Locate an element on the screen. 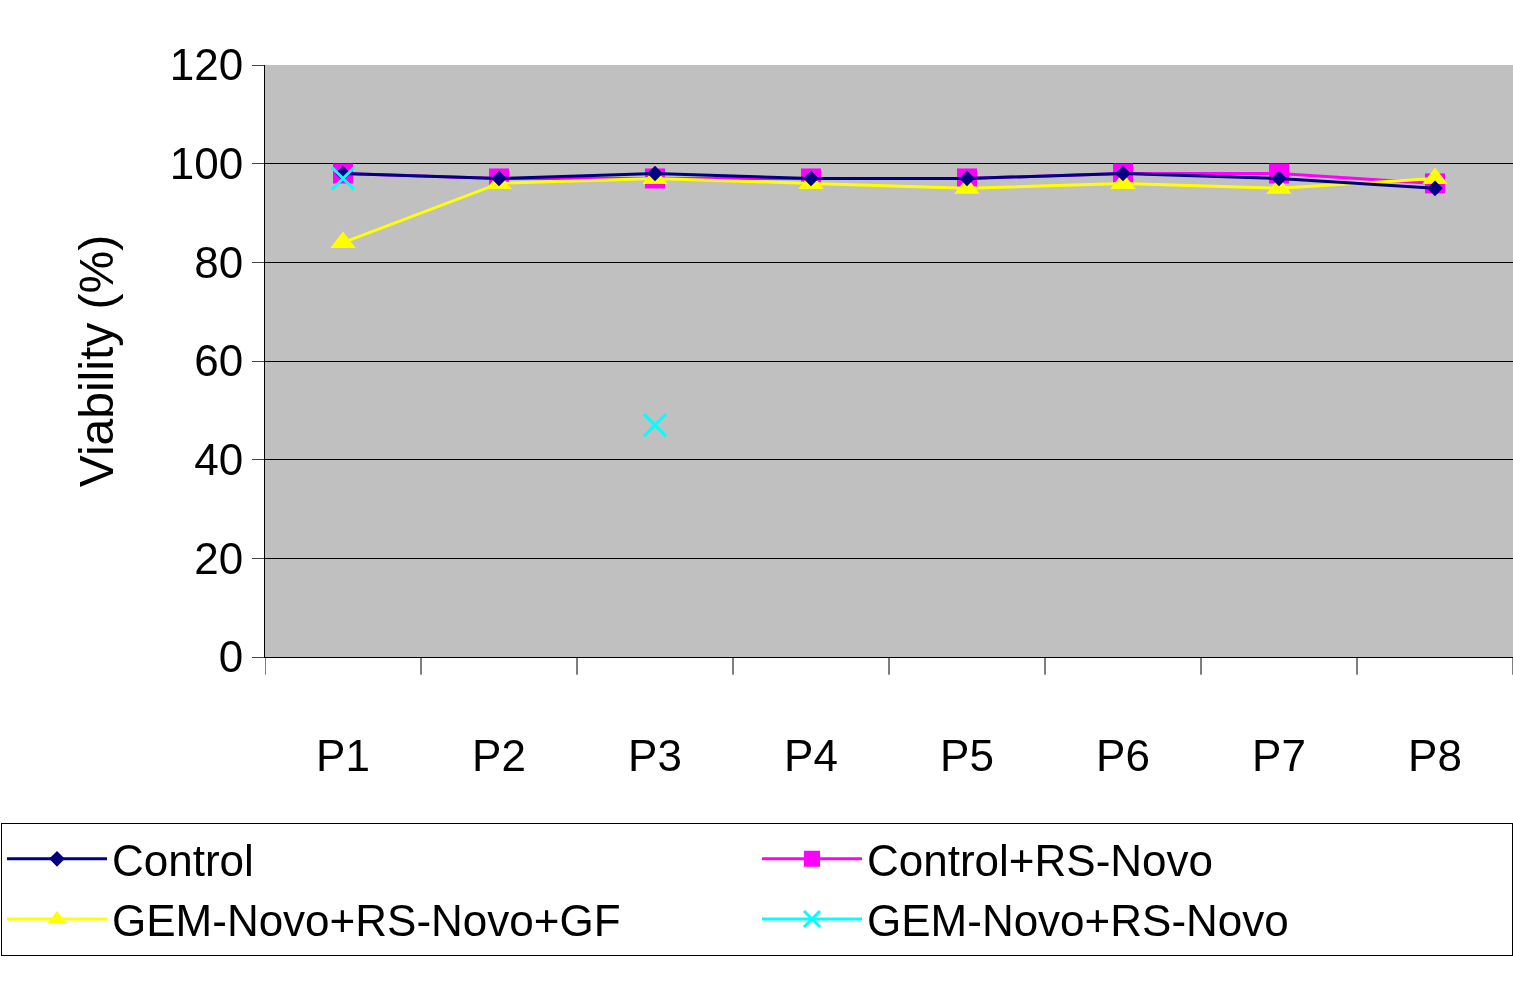 The height and width of the screenshot is (1002, 1513). legend-label: Control+RS-Novo is located at coordinates (1040, 861).